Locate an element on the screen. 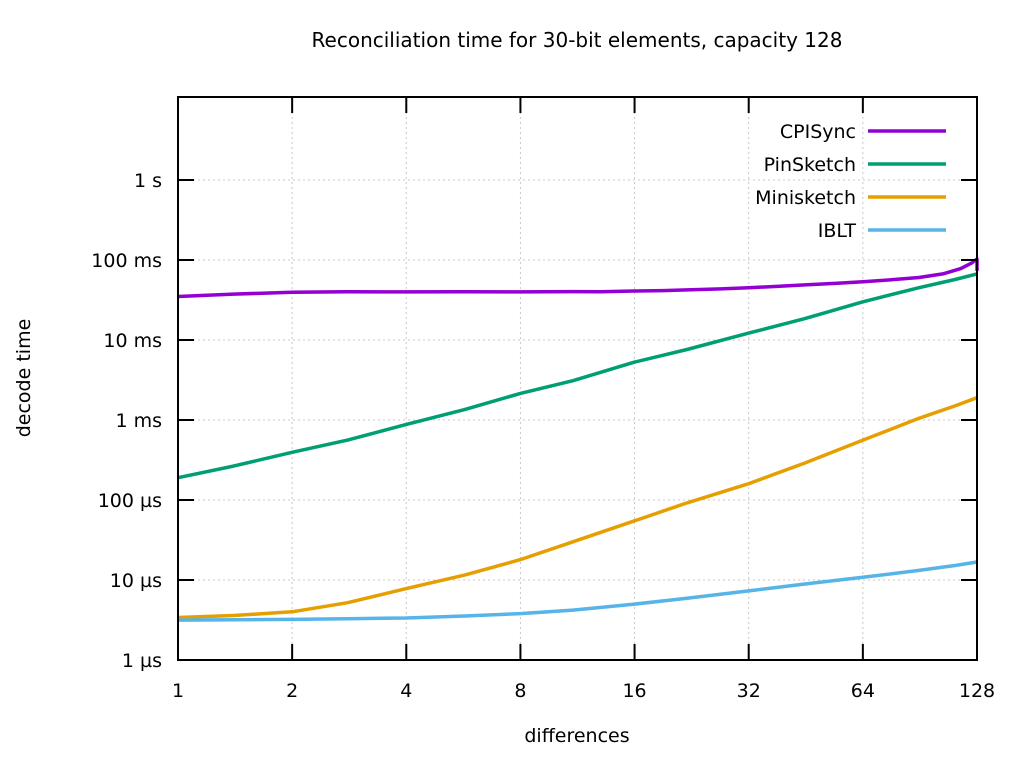  y-tick-label: 1 ms is located at coordinates (138, 421).